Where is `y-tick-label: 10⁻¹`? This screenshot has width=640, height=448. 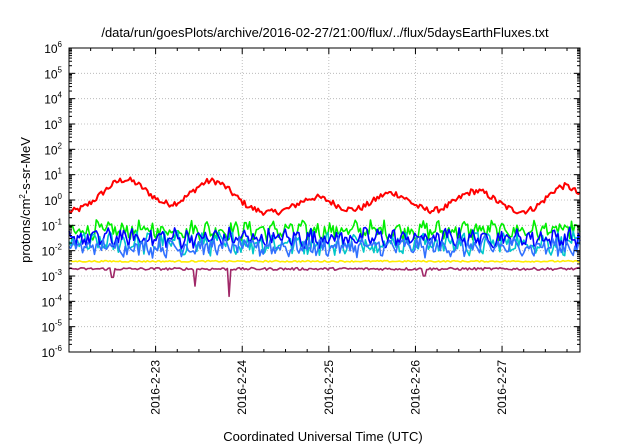 y-tick-label: 10⁻¹ is located at coordinates (52, 225).